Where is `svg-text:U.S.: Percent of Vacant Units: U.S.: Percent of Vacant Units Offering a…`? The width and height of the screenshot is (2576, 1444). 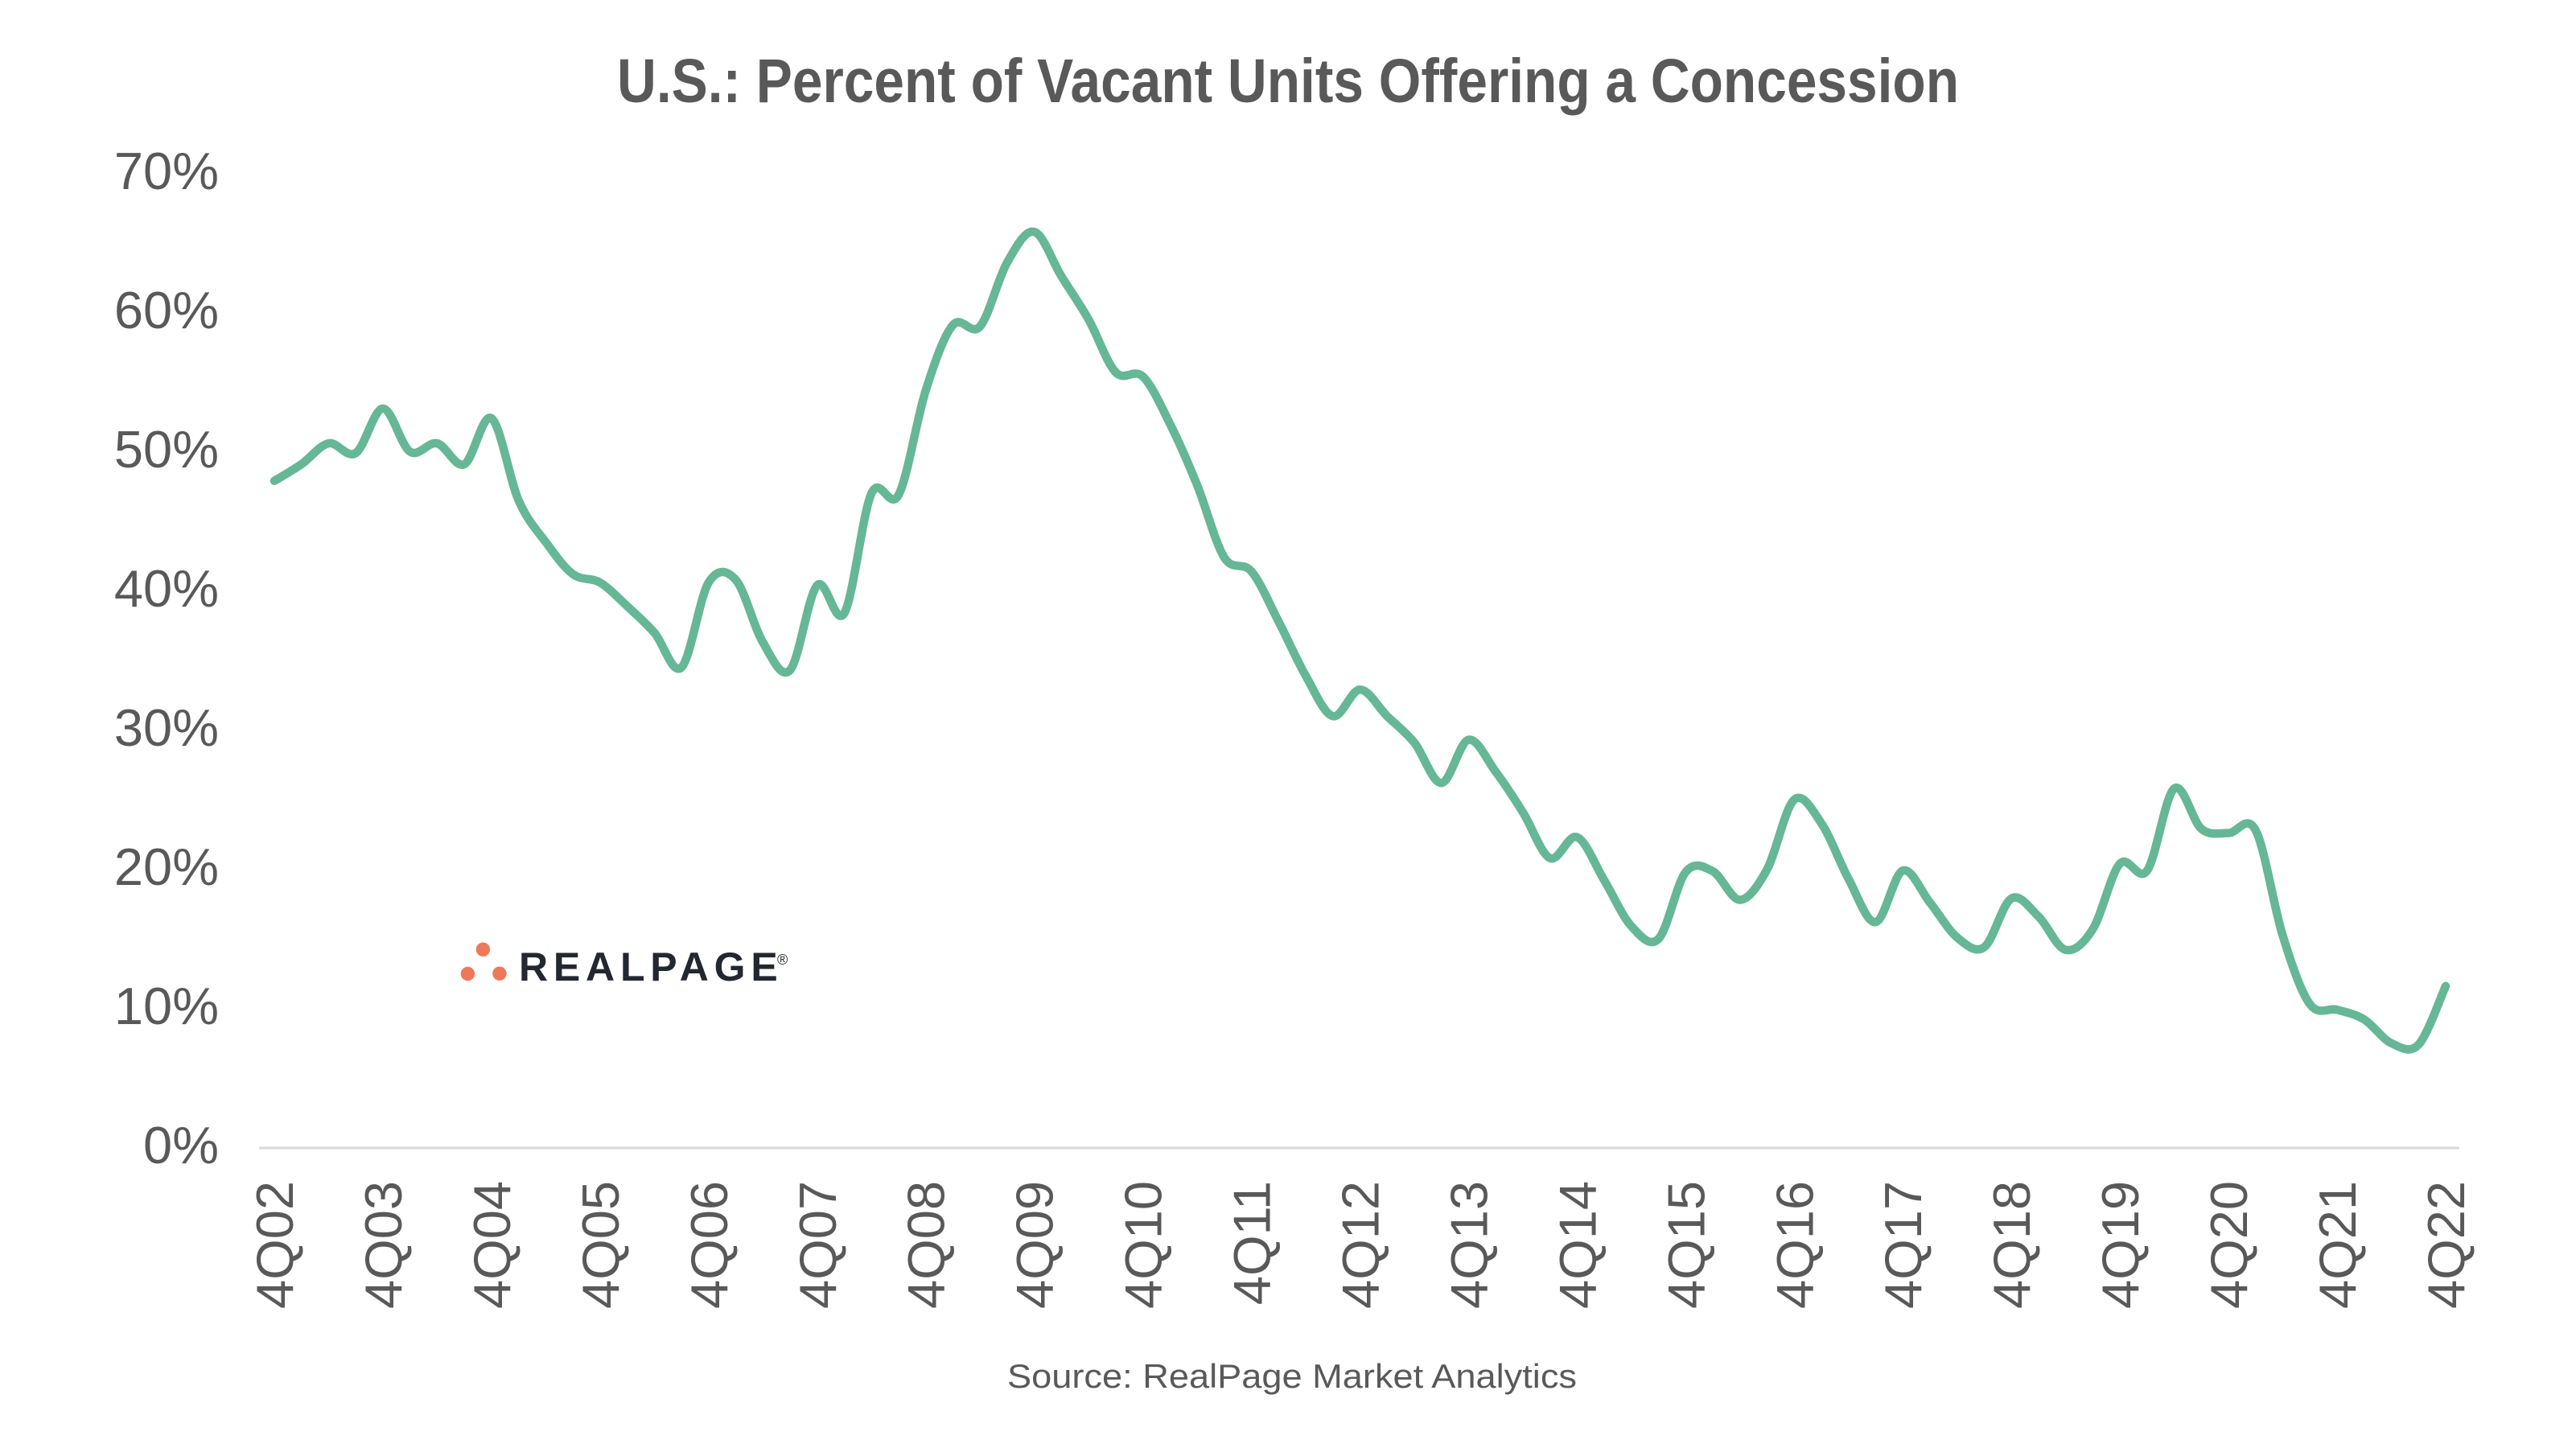
svg-text:U.S.: Percent of Vacant Units: U.S.: Percent of Vacant Units Offering a… is located at coordinates (1288, 81).